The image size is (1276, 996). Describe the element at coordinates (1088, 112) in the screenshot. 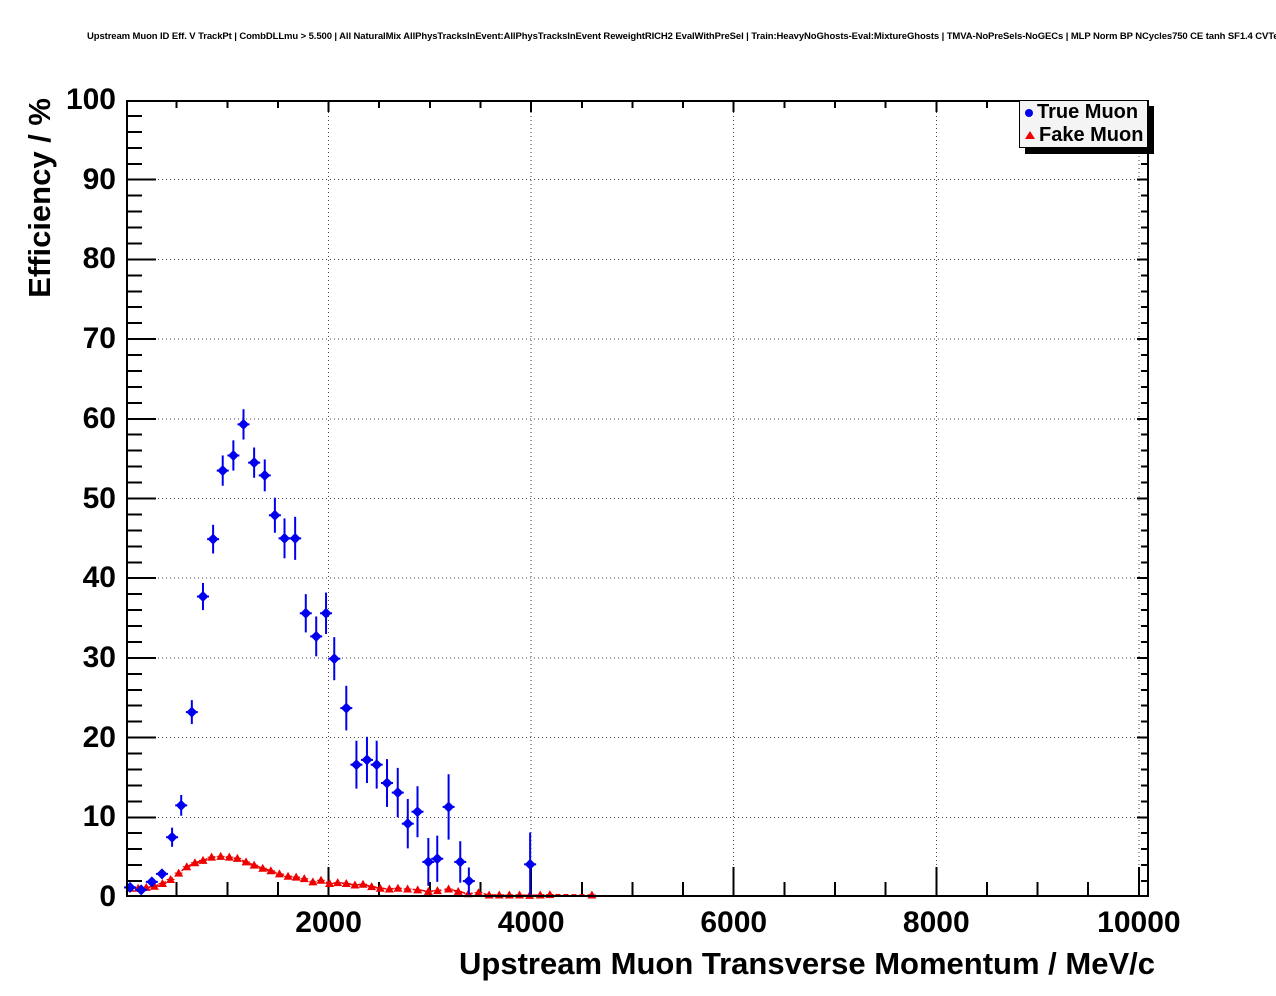

I see `legend-label-true-muon: True Muon` at that location.